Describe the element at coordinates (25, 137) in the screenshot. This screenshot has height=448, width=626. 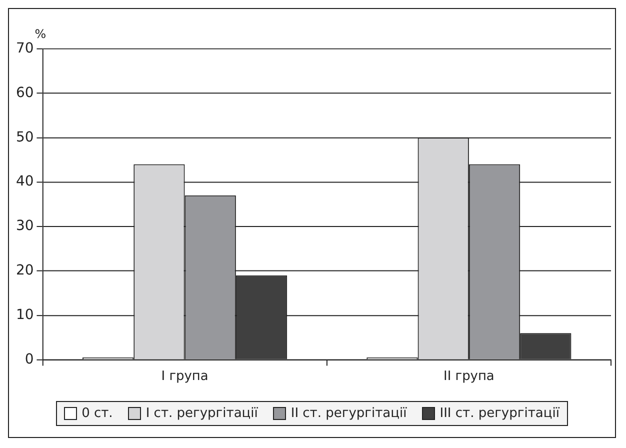
I see `y-tick-label: 50` at that location.